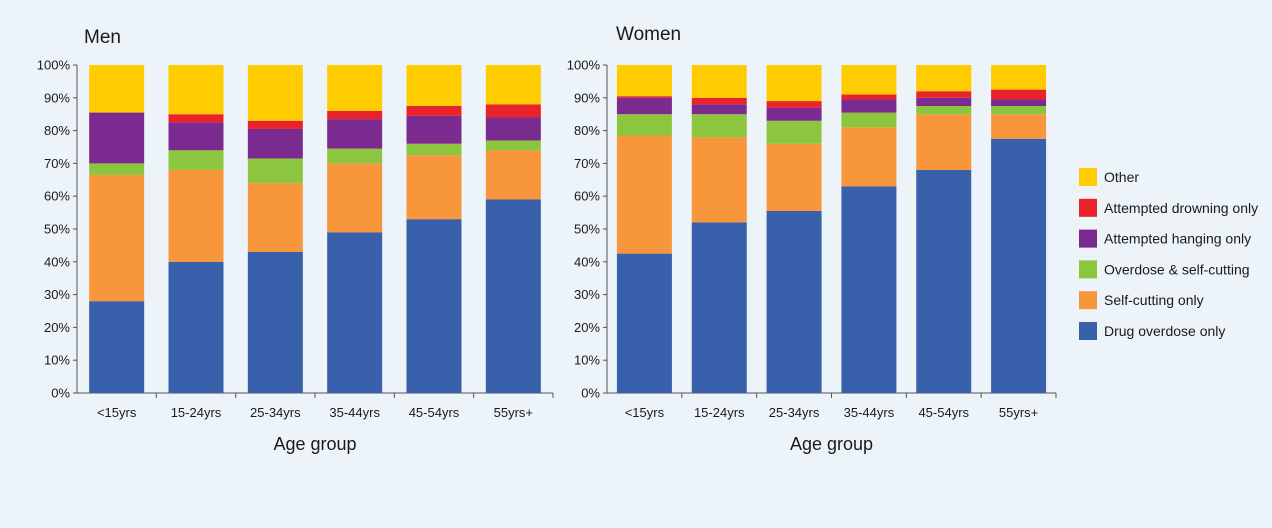 The width and height of the screenshot is (1272, 528). Describe the element at coordinates (60, 393) in the screenshot. I see `y-tick-label: 0%` at that location.